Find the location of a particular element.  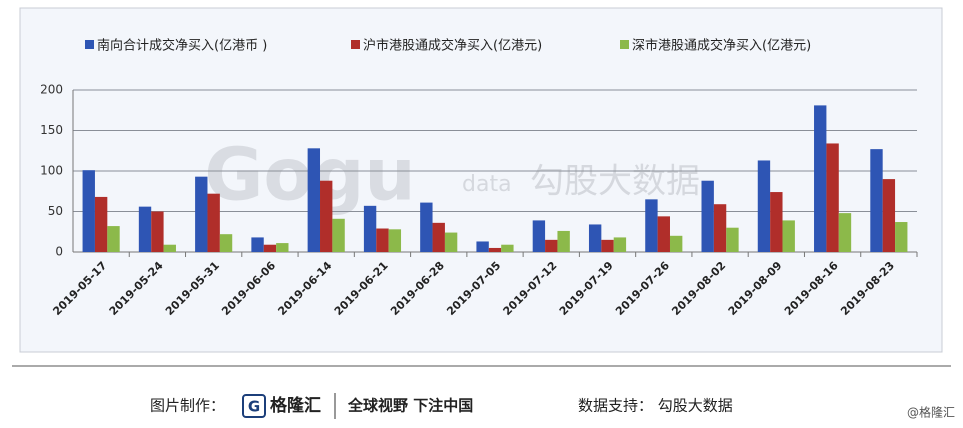

footer-made-by: 图片制作： is located at coordinates (187, 406).